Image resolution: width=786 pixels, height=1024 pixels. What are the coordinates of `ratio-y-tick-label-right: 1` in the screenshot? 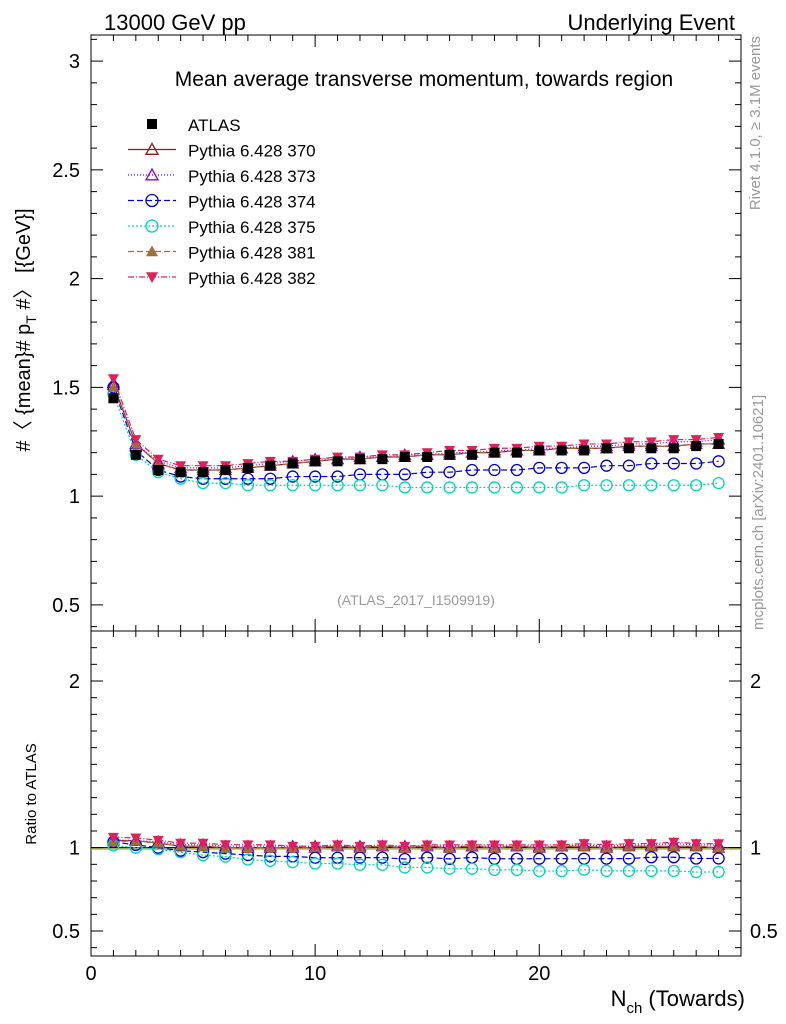 It's located at (755, 849).